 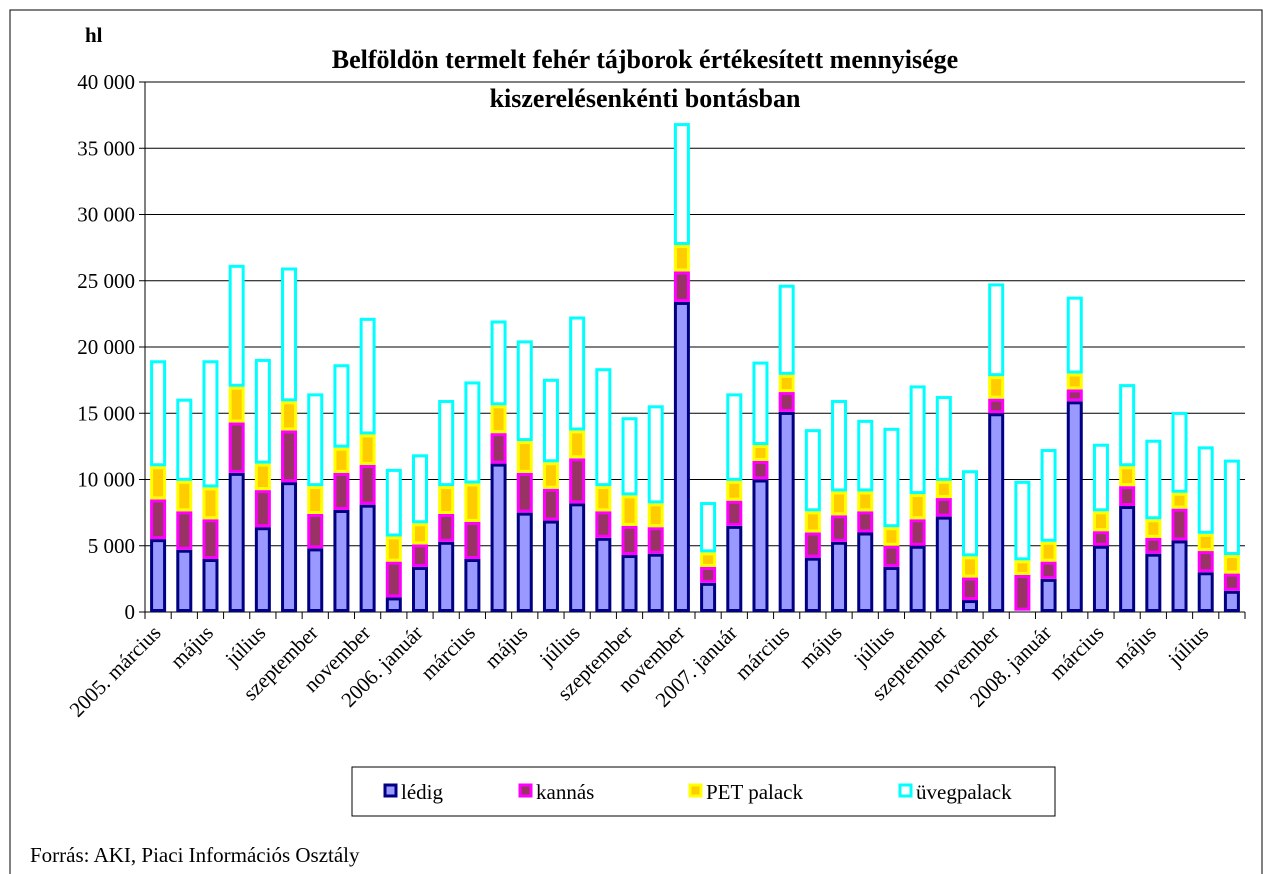 What do you see at coordinates (964, 792) in the screenshot?
I see `legend-label: üvegpalack` at bounding box center [964, 792].